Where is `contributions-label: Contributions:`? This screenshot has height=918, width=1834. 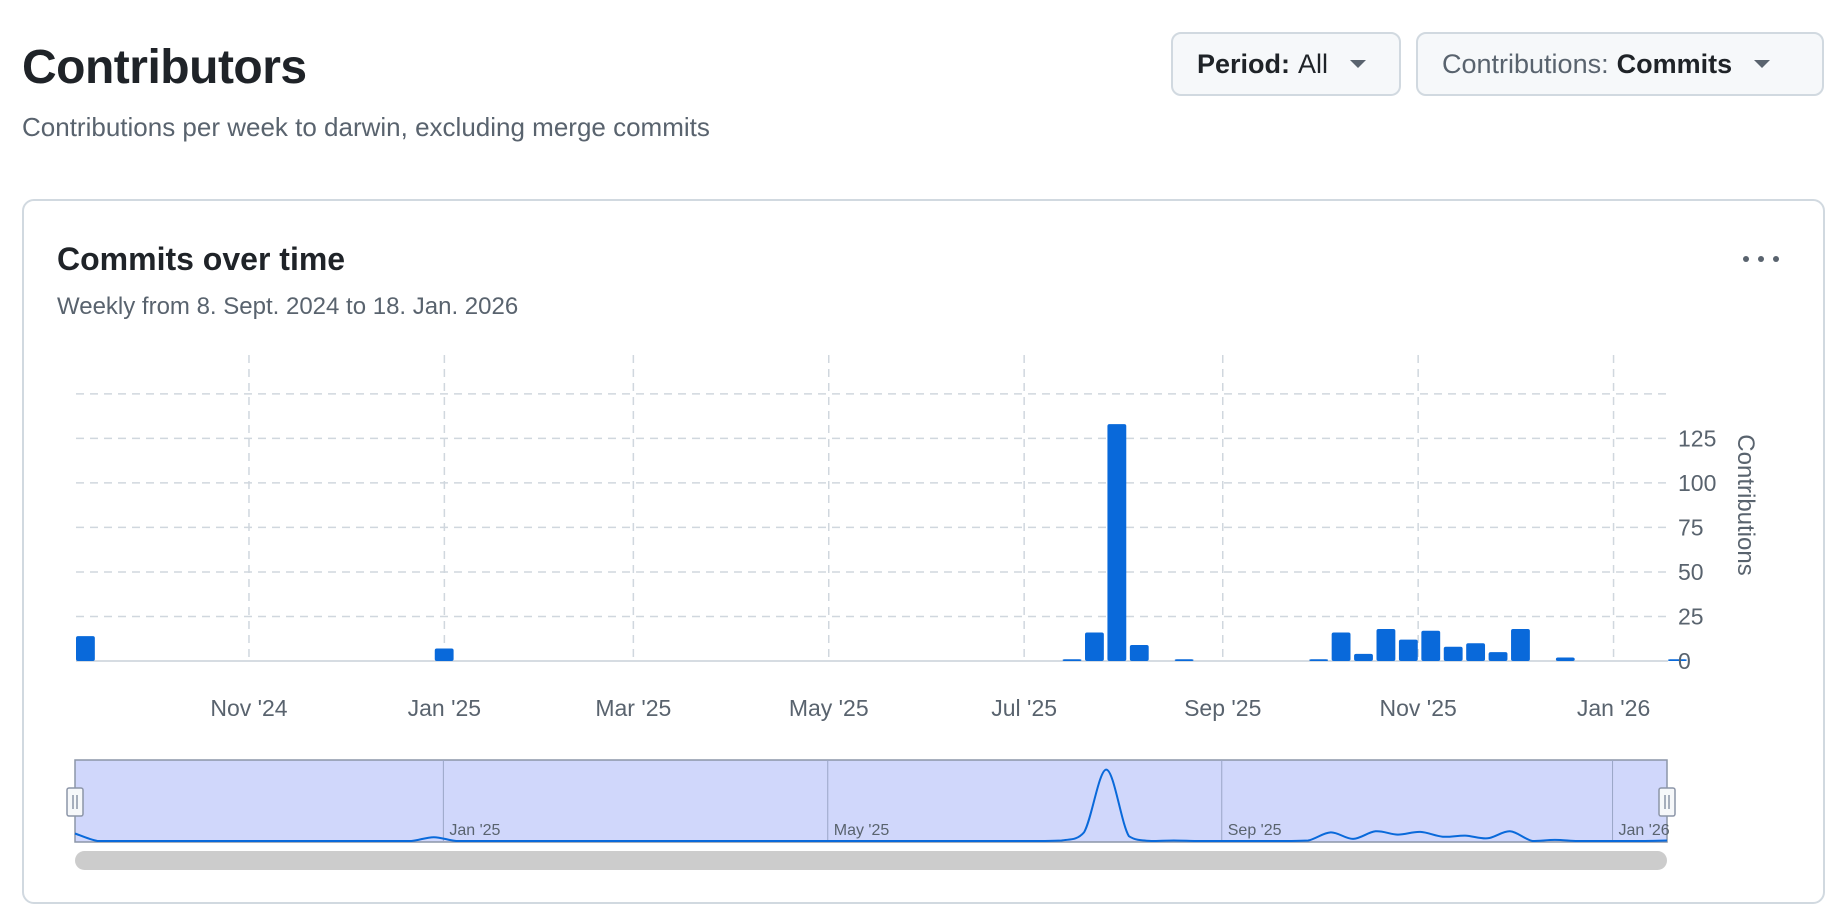
contributions-label: Contributions: is located at coordinates (1525, 63).